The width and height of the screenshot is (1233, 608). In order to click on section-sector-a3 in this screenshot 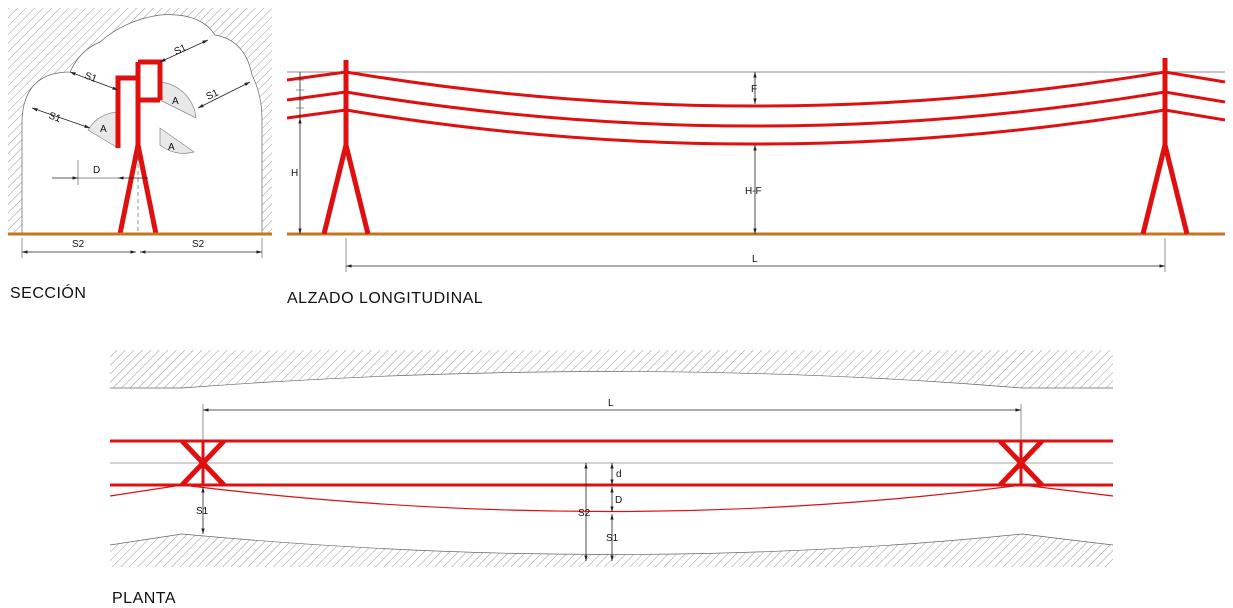, I will do `click(177, 140)`.